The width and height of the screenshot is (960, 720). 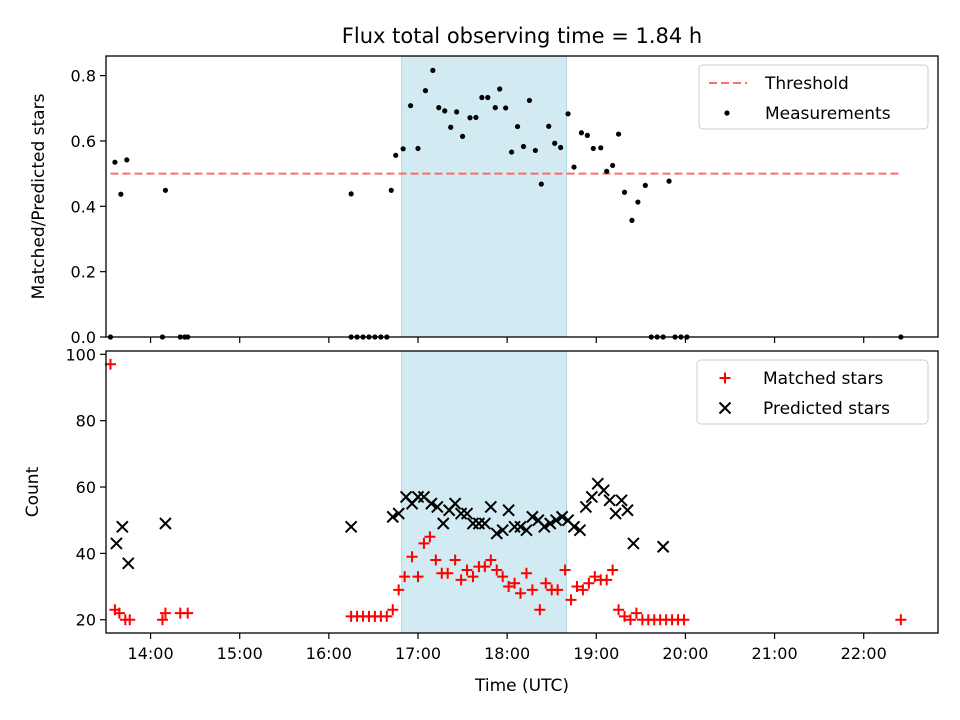 I want to click on bottom-y-tick-label: 20, so click(x=86, y=620).